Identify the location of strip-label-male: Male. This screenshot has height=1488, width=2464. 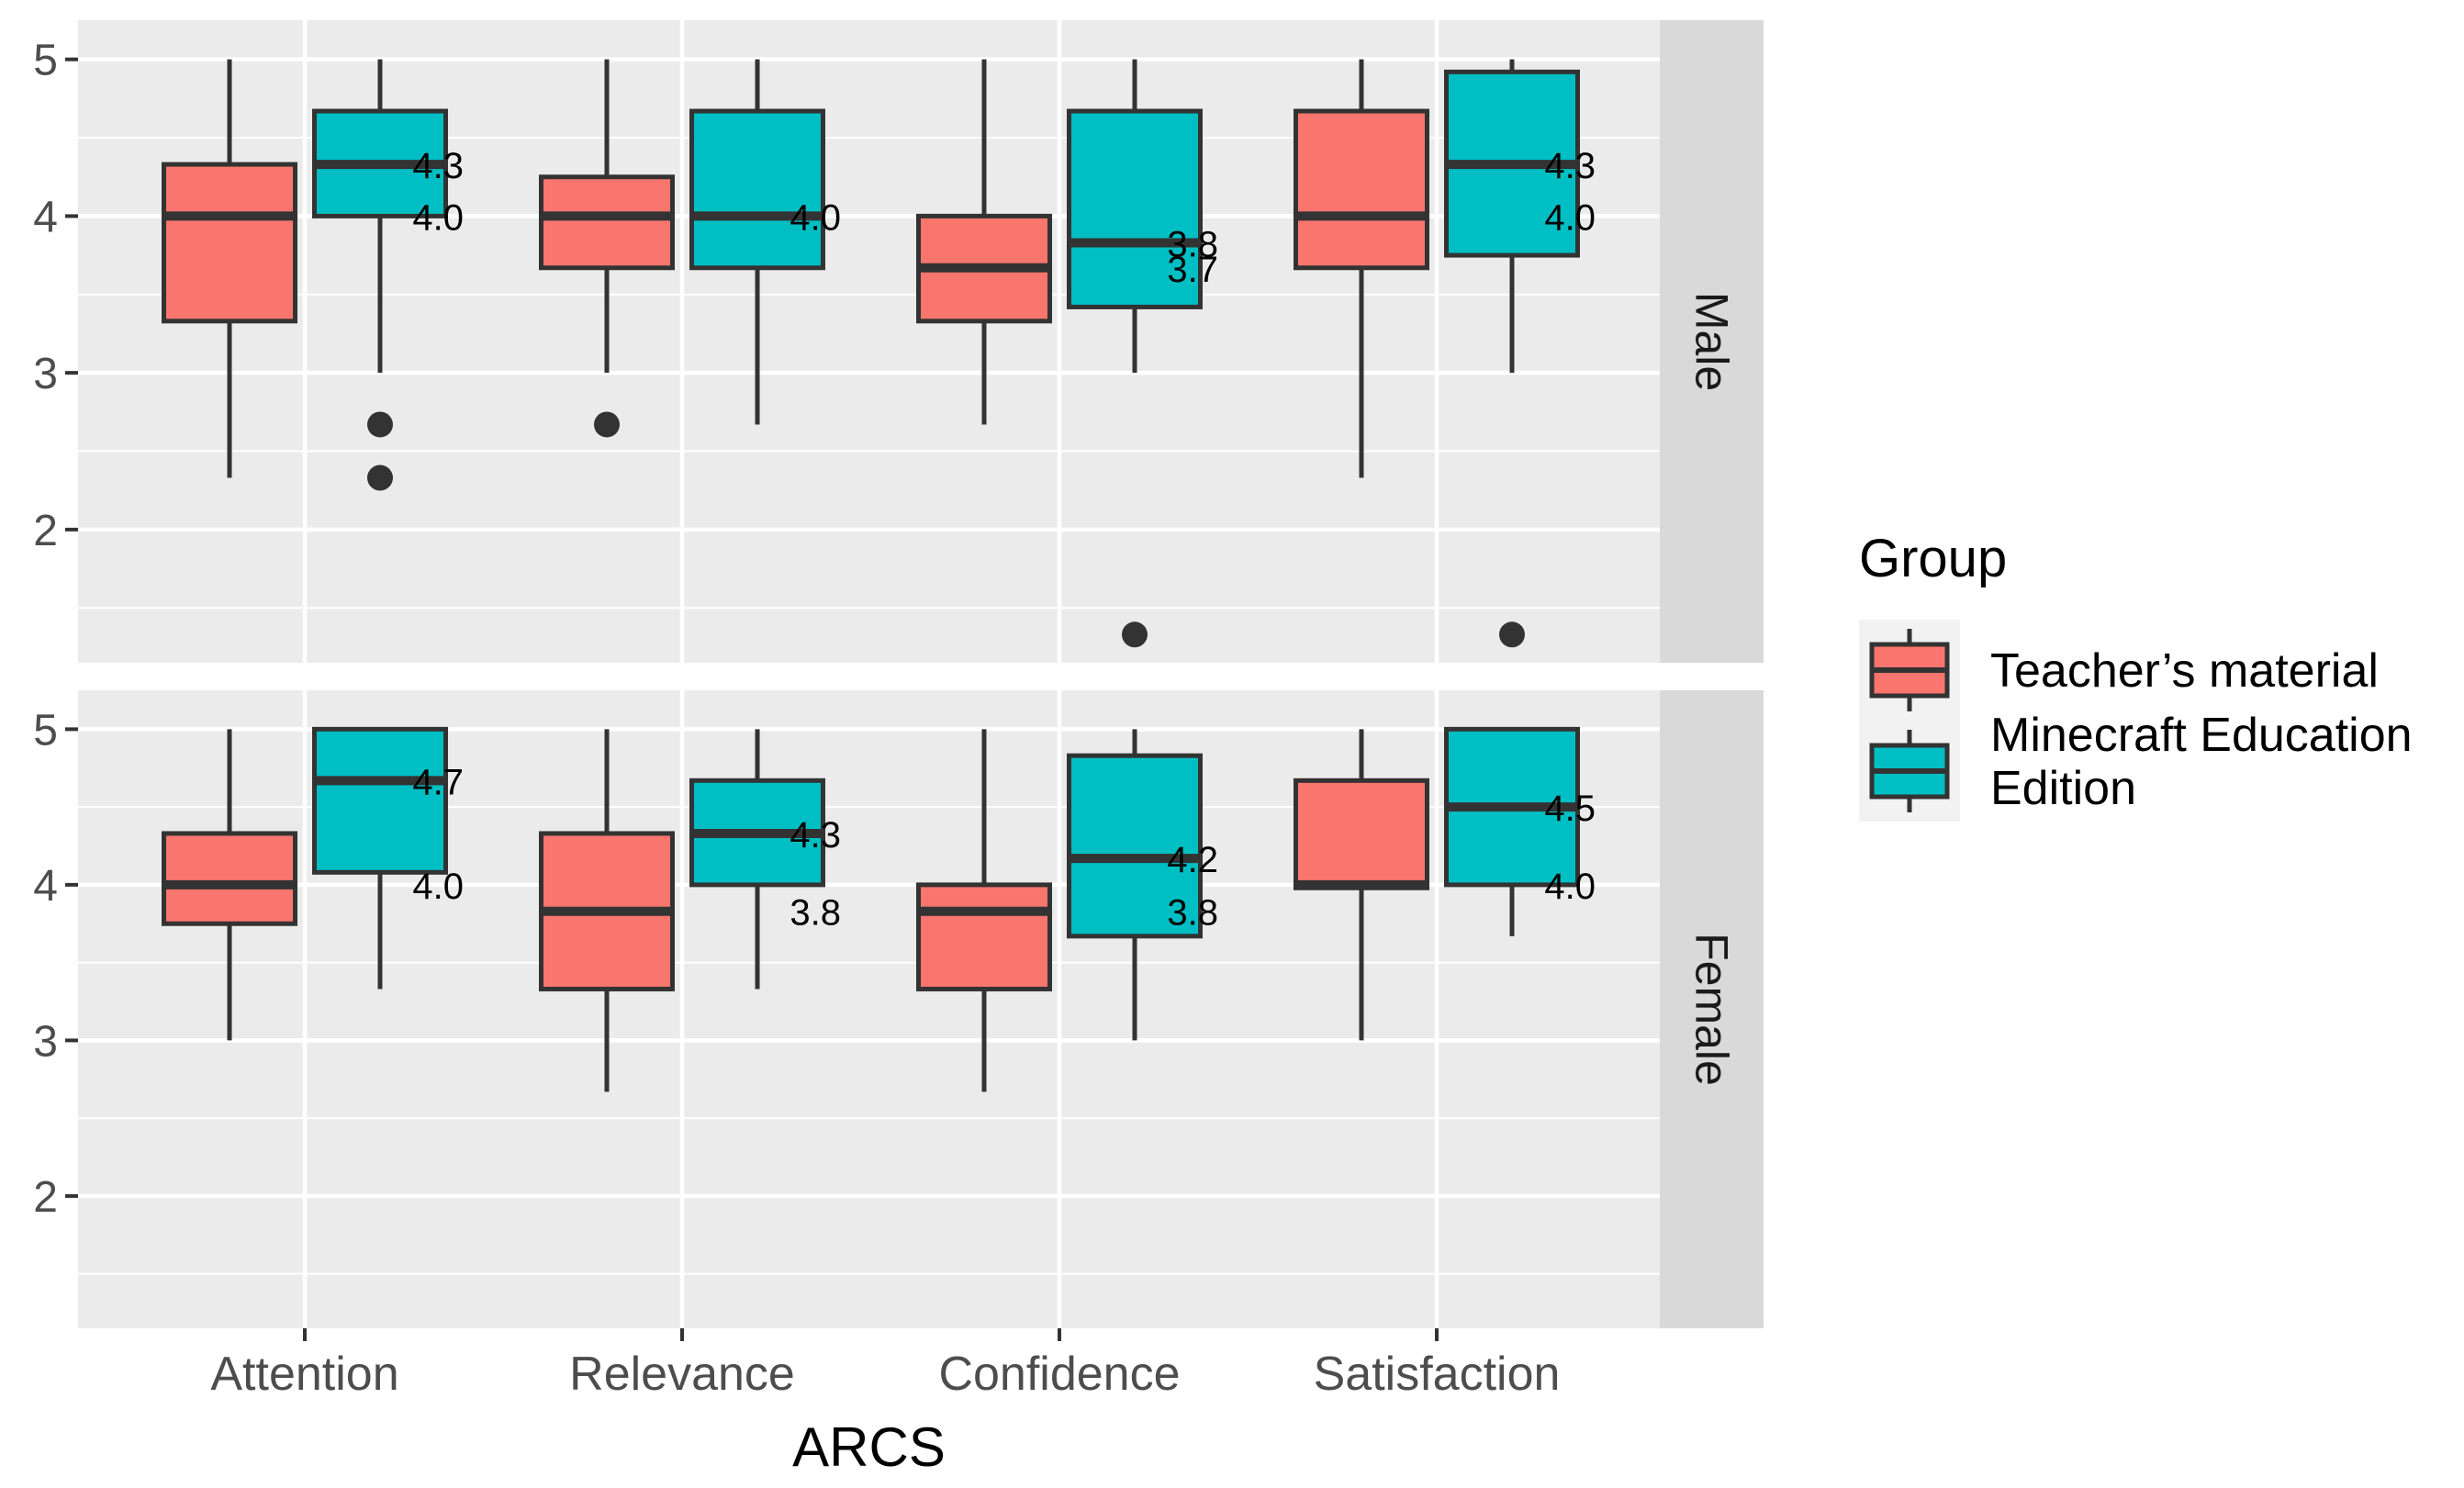
(1712, 341).